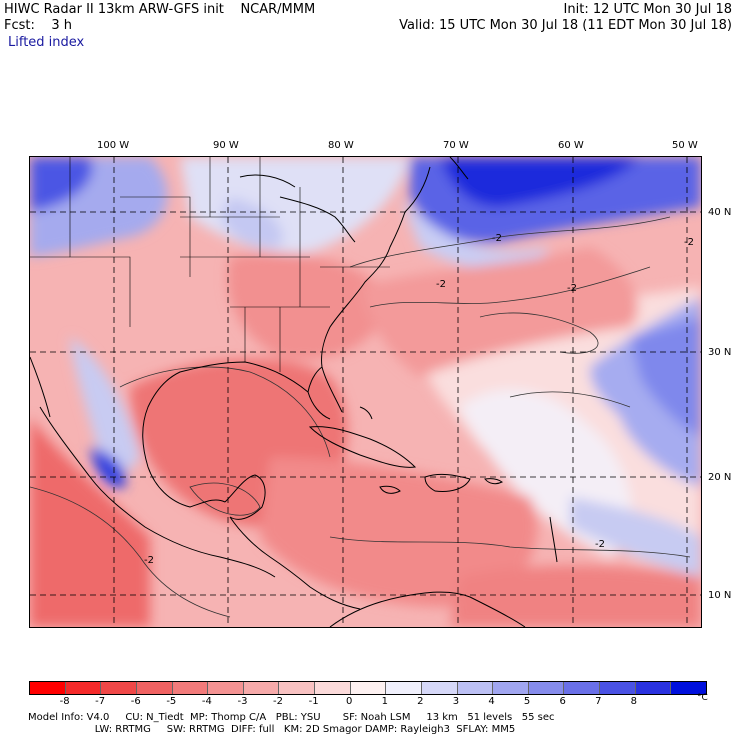 The width and height of the screenshot is (740, 740). Describe the element at coordinates (456, 701) in the screenshot. I see `colorbar-label: 3` at that location.